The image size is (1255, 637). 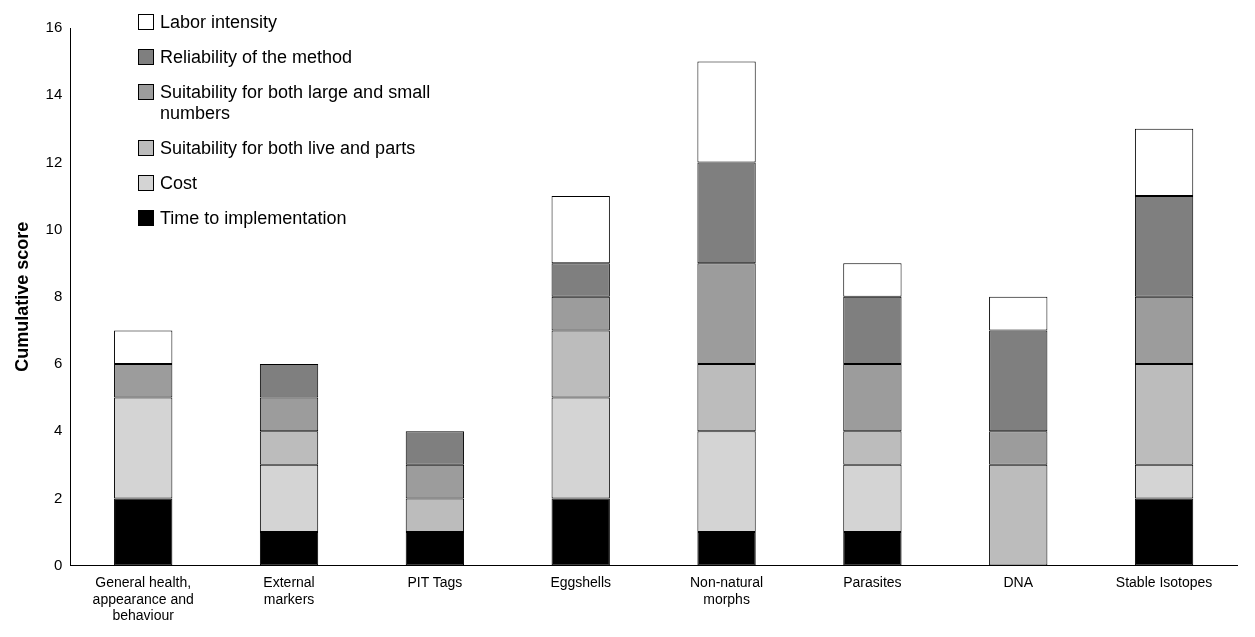 What do you see at coordinates (58, 295) in the screenshot?
I see `y-tick-label: 8` at bounding box center [58, 295].